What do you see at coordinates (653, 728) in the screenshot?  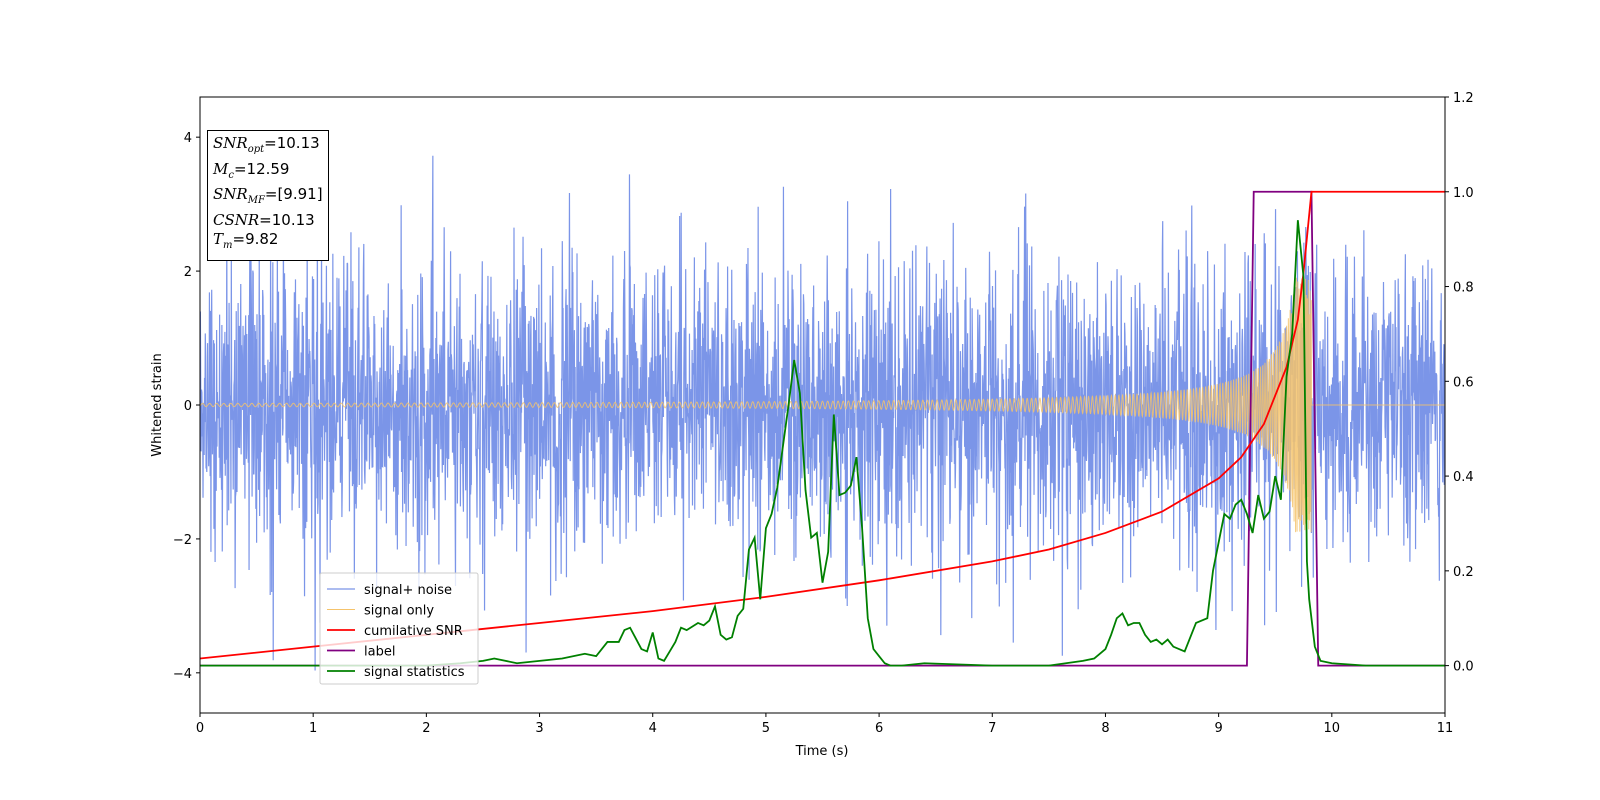 I see `x-tick-label: 4` at bounding box center [653, 728].